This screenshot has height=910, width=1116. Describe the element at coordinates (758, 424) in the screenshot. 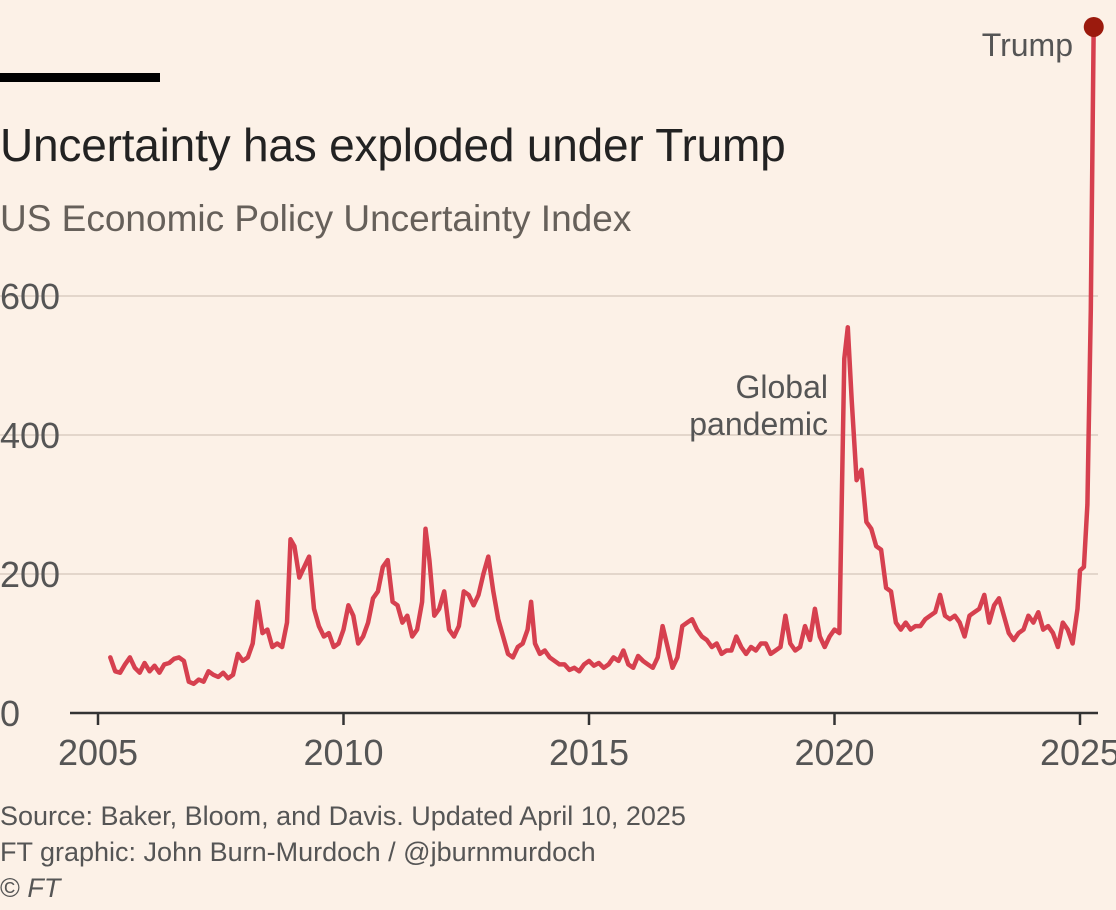

I see `annotation-pandemic-line: pandemic` at that location.